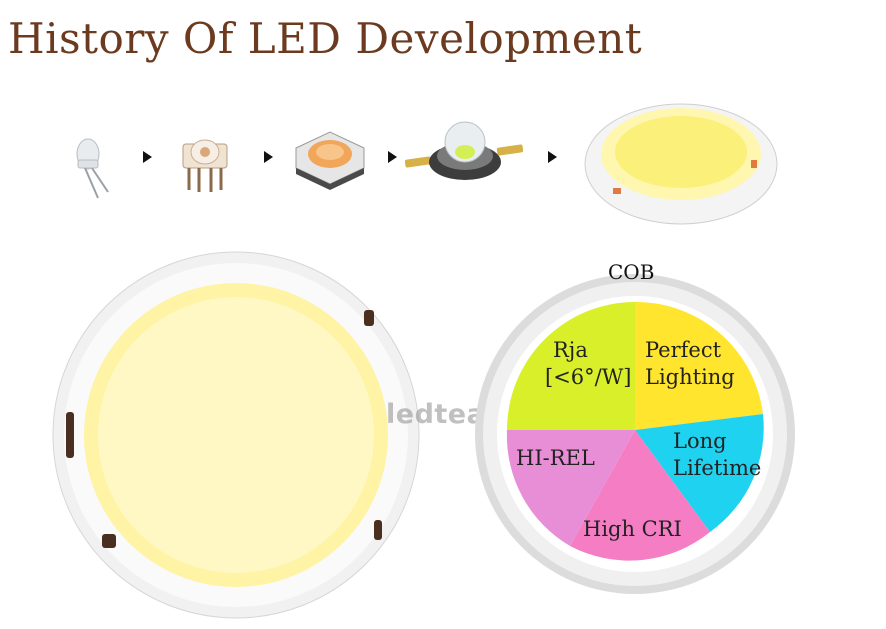  What do you see at coordinates (464, 150) in the screenshot?
I see `high-power-led-icon` at bounding box center [464, 150].